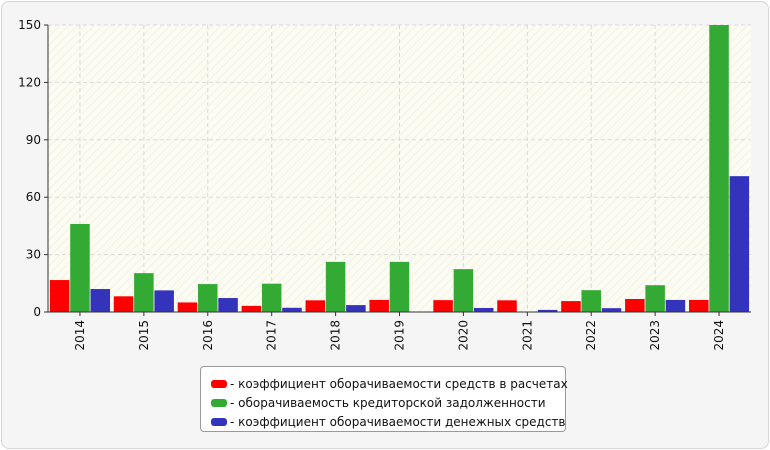  Describe the element at coordinates (29, 25) in the screenshot. I see `y-tick-label: 150` at that location.